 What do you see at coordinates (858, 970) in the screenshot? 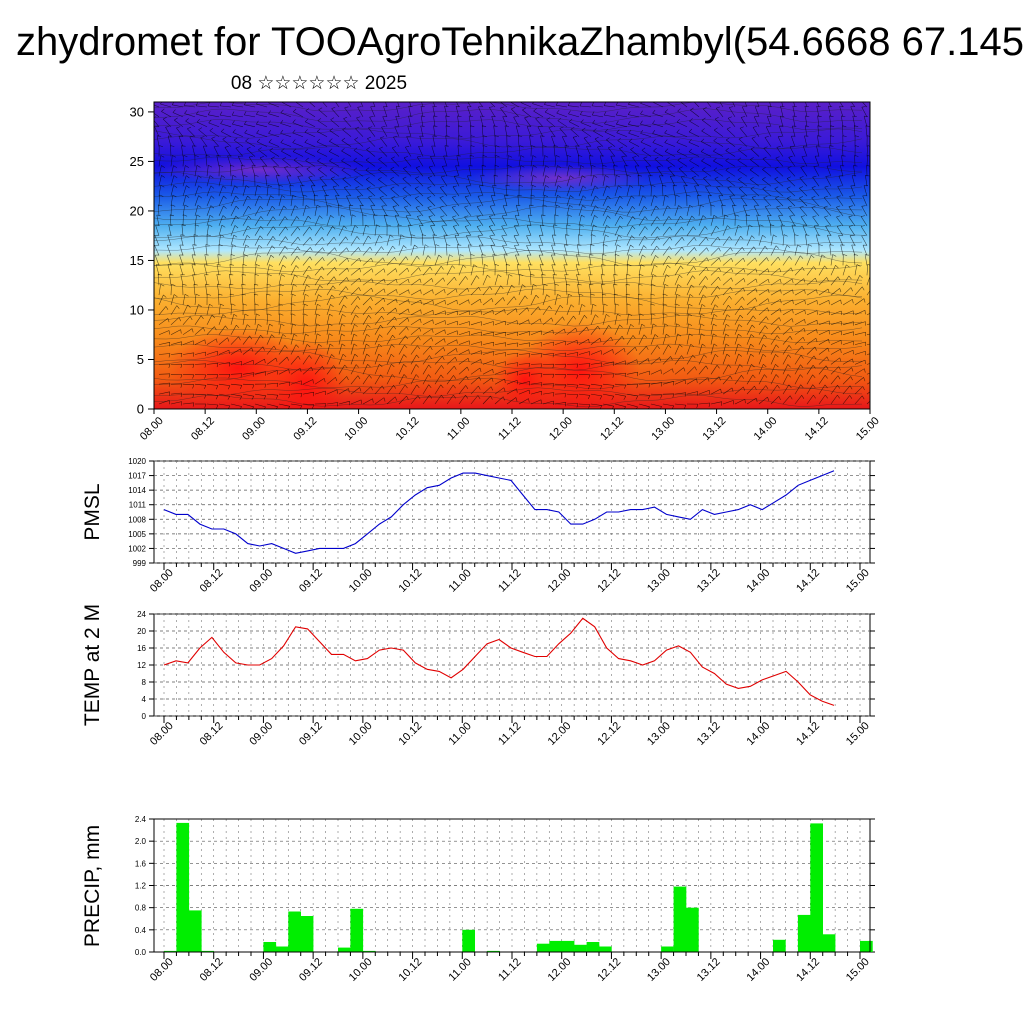
I see `x-tick-label: 15.00` at bounding box center [858, 970].